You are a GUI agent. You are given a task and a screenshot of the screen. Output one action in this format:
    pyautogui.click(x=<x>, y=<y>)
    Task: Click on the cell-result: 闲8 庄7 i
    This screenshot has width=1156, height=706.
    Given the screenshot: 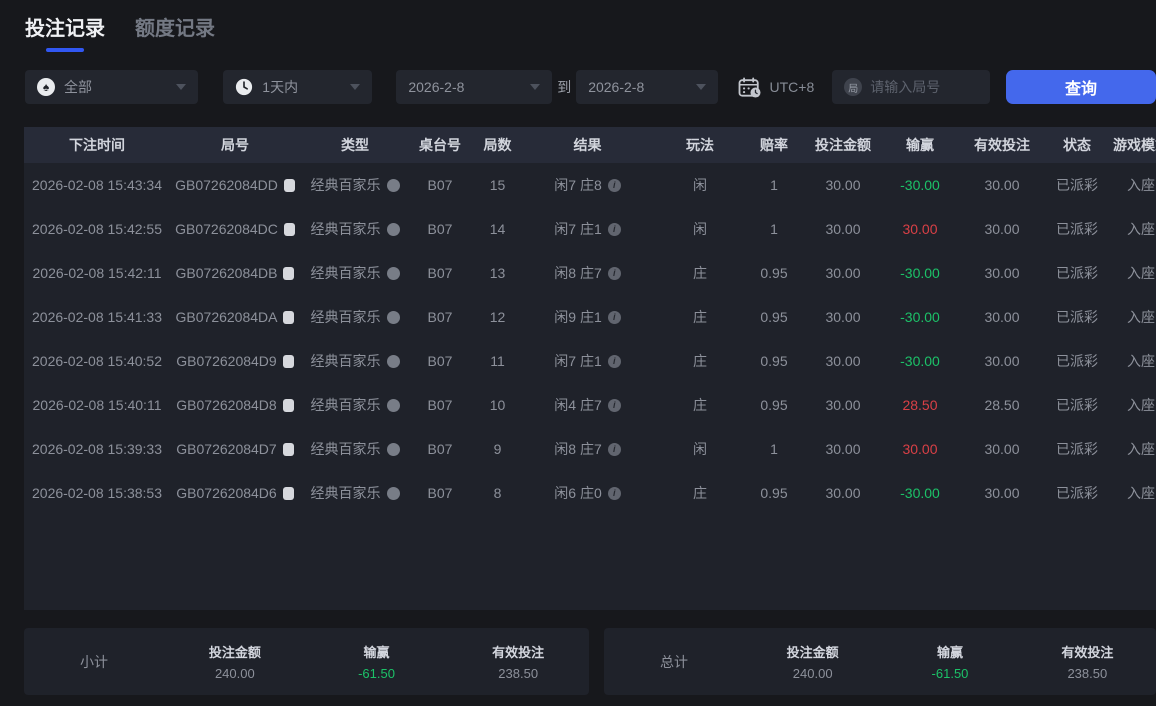 What is the action you would take?
    pyautogui.click(x=587, y=449)
    